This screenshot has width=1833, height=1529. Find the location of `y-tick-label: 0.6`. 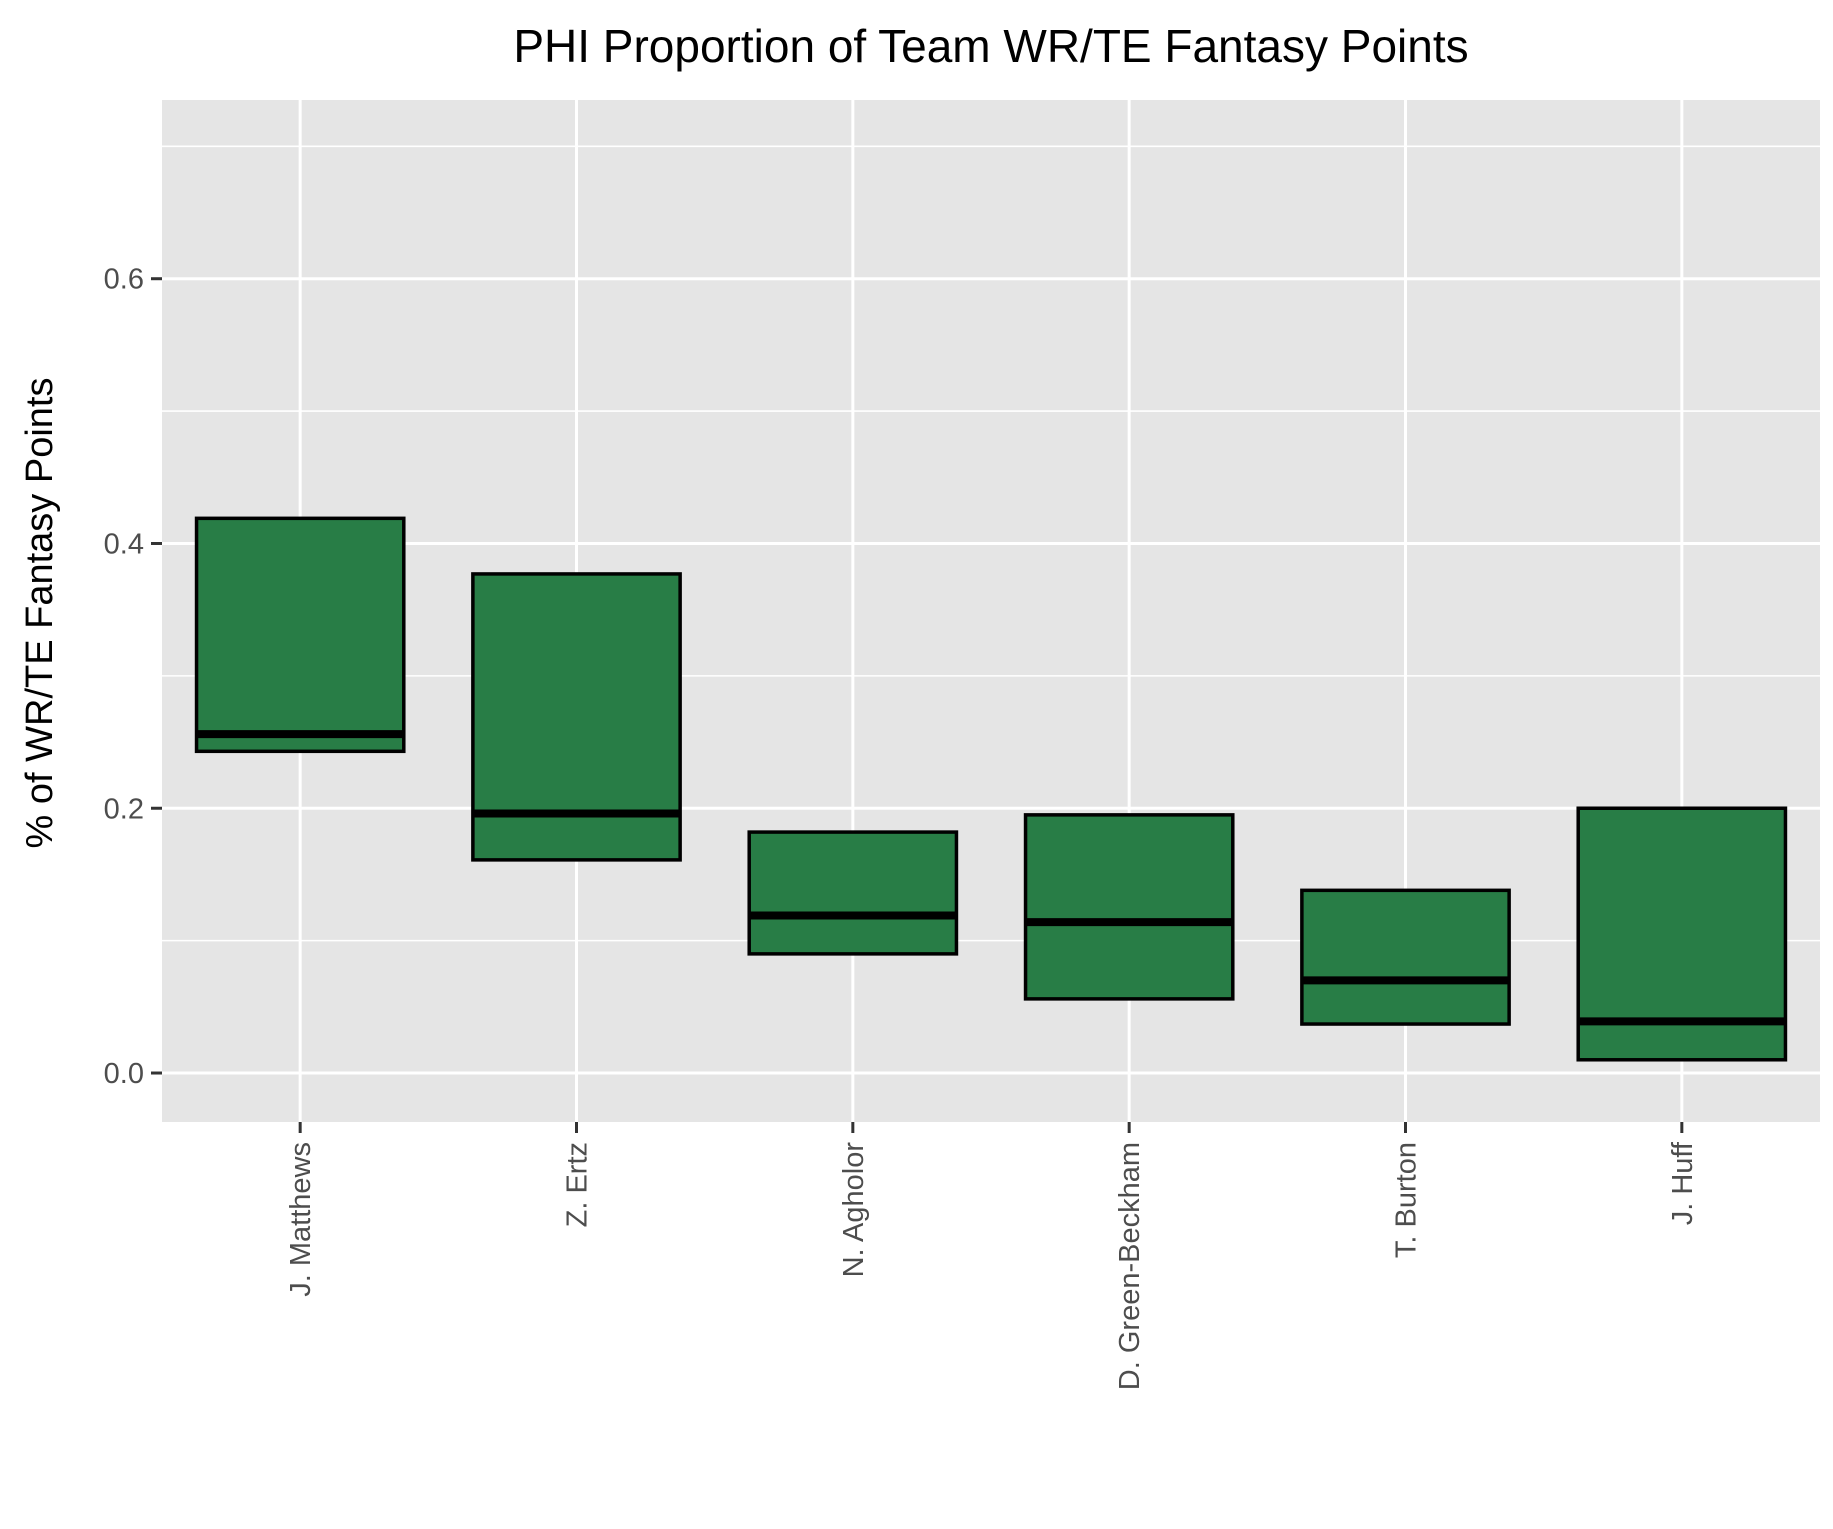

y-tick-label: 0.6 is located at coordinates (124, 280).